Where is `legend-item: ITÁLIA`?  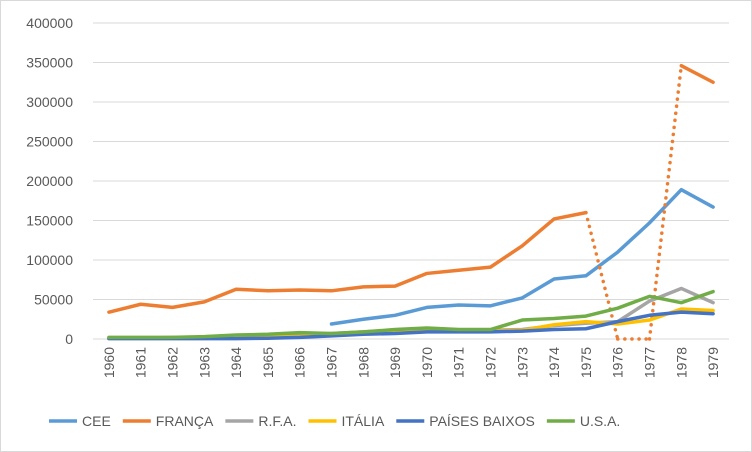
legend-item: ITÁLIA is located at coordinates (346, 421).